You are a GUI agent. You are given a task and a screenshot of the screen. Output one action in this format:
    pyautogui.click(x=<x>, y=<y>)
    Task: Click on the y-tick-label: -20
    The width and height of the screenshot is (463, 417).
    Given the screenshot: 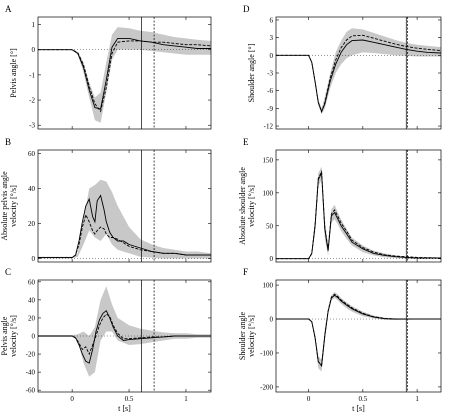 What is the action you would take?
    pyautogui.click(x=31, y=355)
    